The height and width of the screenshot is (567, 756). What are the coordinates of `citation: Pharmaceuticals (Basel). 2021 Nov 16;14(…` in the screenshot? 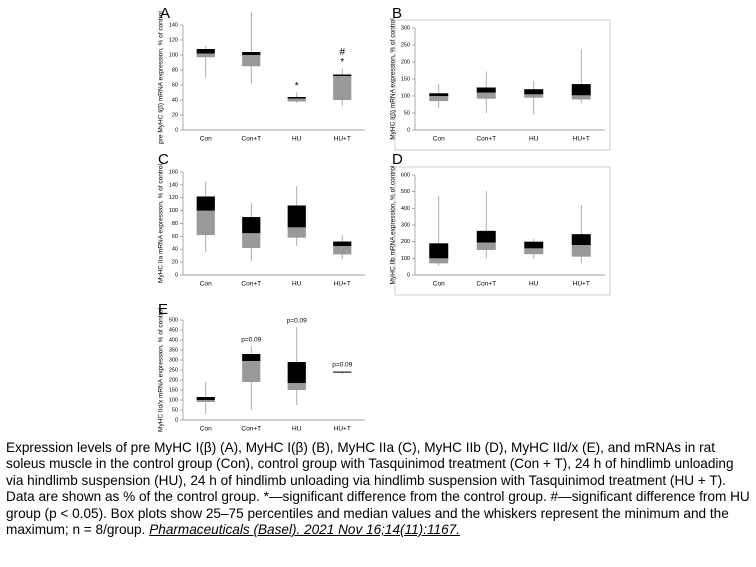 It's located at (304, 530).